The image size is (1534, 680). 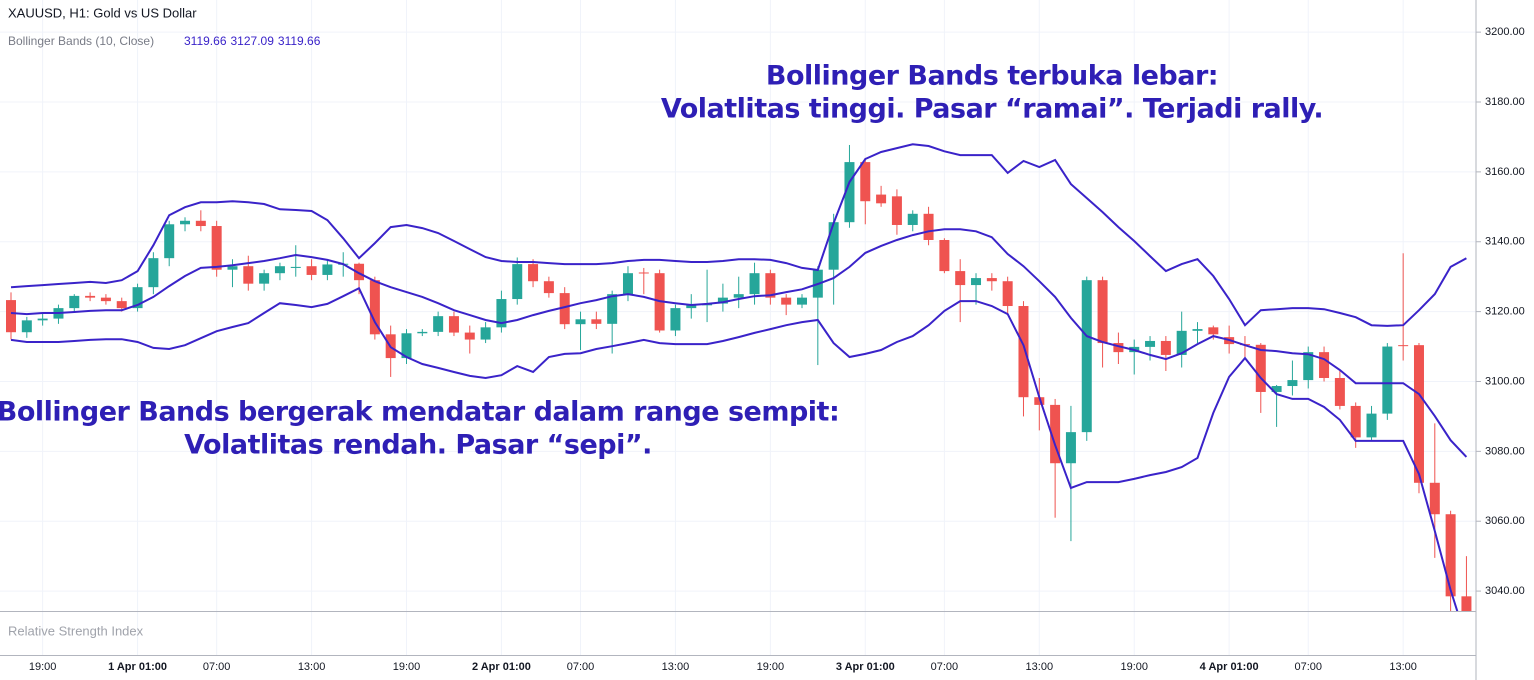 I want to click on pane-label: Relative Strength Index, so click(x=76, y=630).